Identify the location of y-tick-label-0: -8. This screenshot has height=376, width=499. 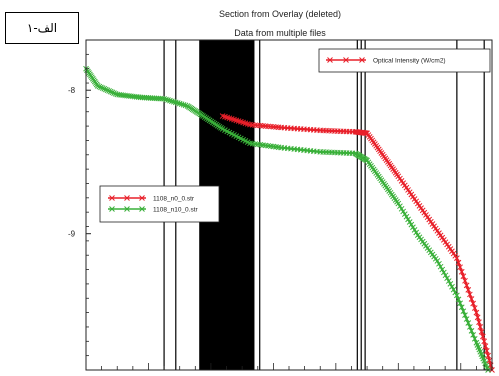
(72, 90).